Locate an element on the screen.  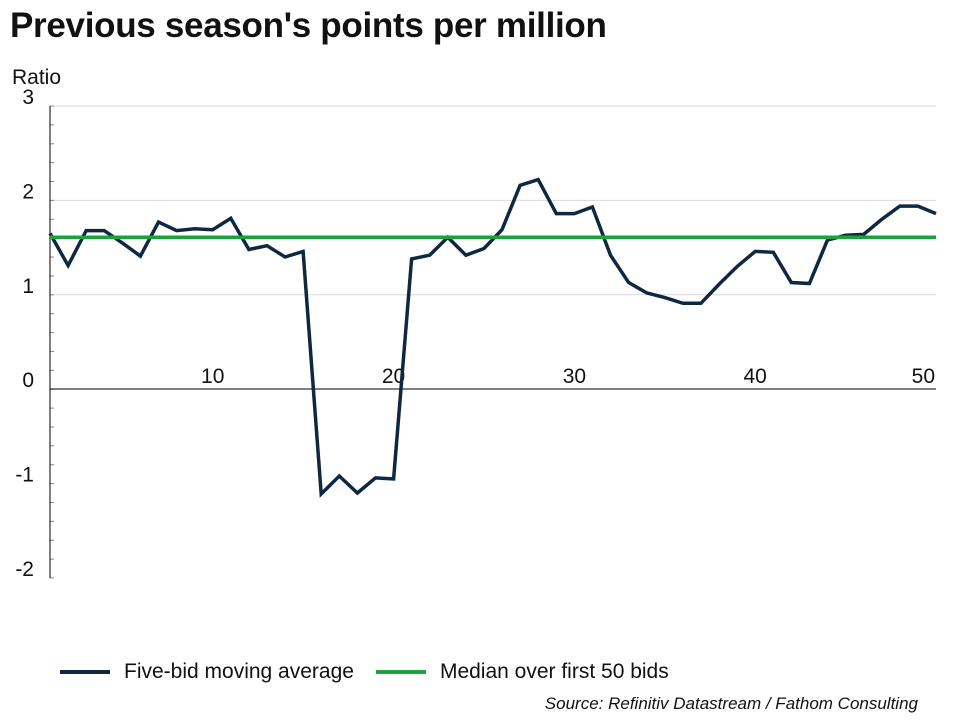
x-tick-label: 20 is located at coordinates (393, 376).